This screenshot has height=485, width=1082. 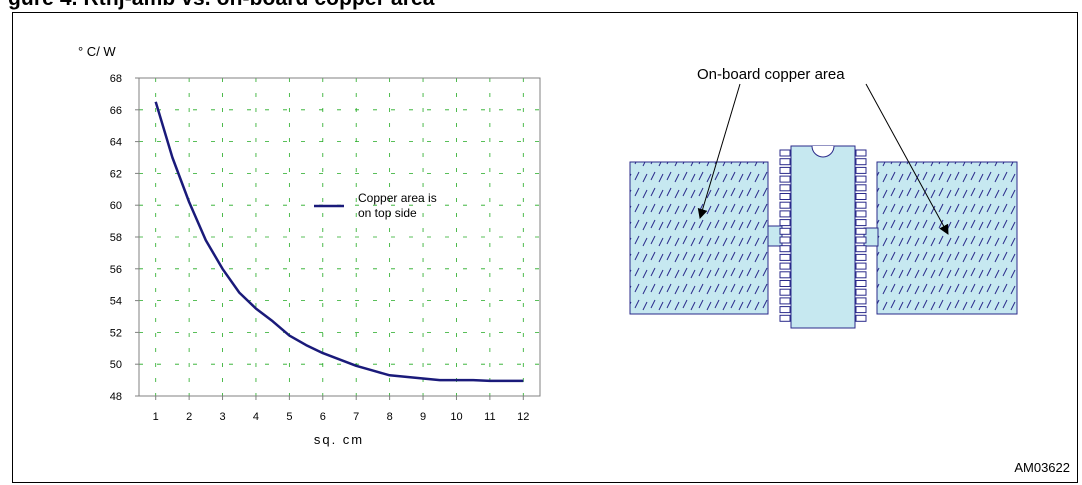 What do you see at coordinates (523, 417) in the screenshot?
I see `x-tick-label: 12` at bounding box center [523, 417].